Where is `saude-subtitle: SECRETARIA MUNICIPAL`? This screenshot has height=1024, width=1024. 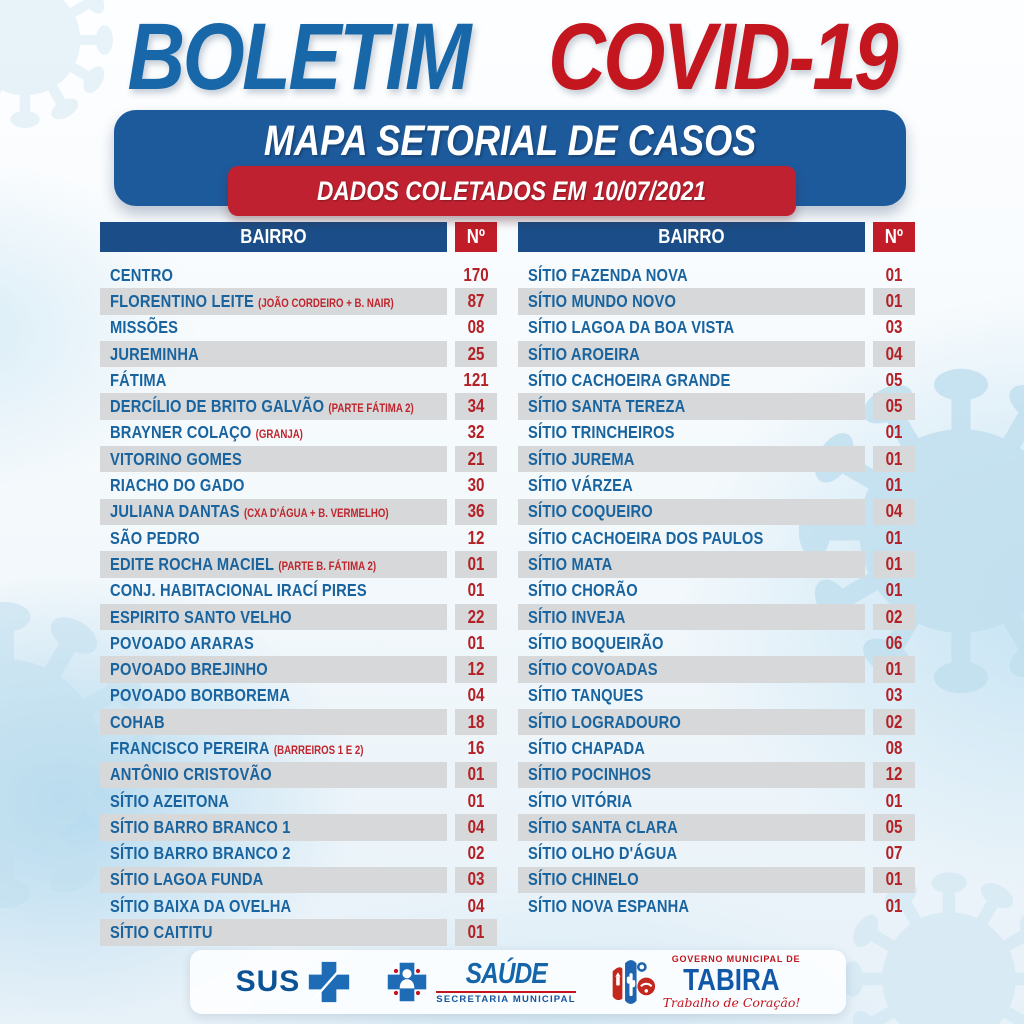 saude-subtitle: SECRETARIA MUNICIPAL is located at coordinates (506, 999).